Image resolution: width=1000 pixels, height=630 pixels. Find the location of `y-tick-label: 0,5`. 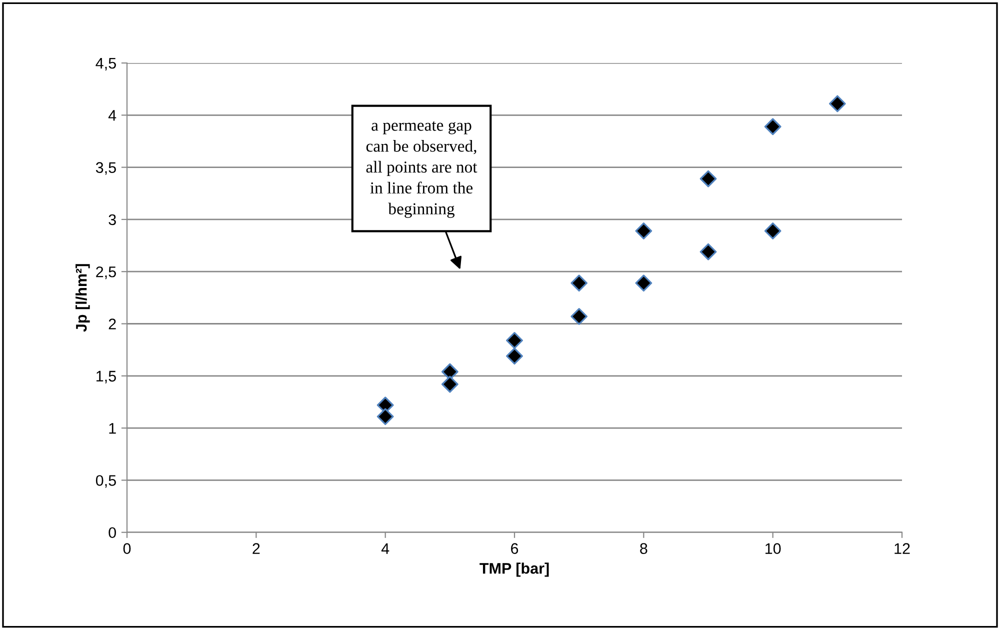

y-tick-label: 0,5 is located at coordinates (106, 481).